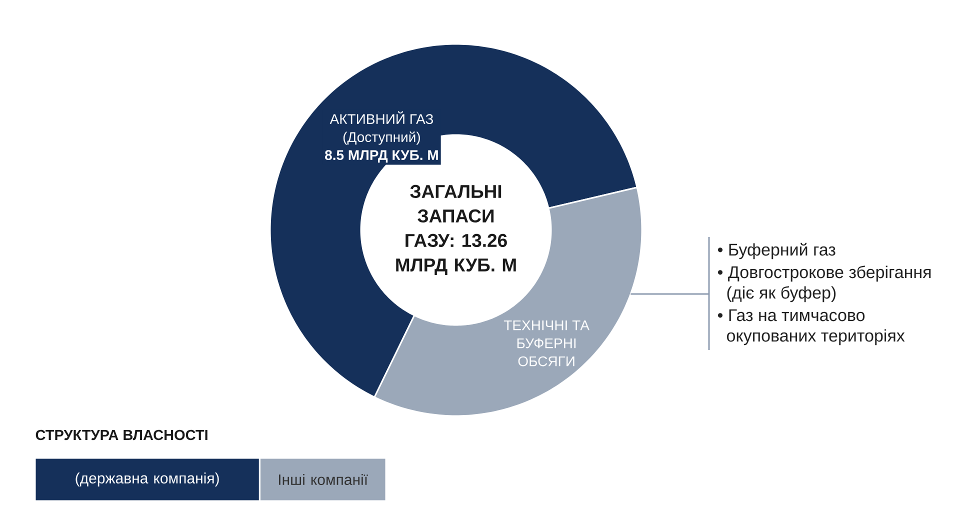 The height and width of the screenshot is (524, 960). What do you see at coordinates (122, 435) in the screenshot?
I see `chart-title: СТРУКТУРА ВЛАСНОСТІ` at bounding box center [122, 435].